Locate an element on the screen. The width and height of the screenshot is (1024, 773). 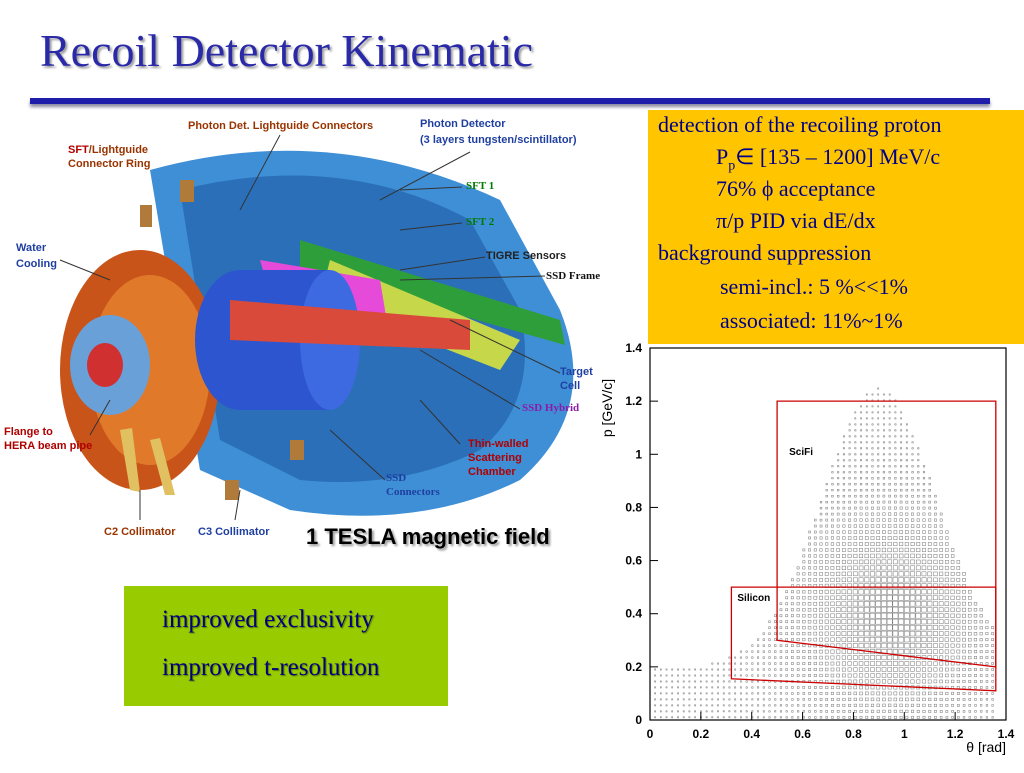
y-tick-label: 0.6 is located at coordinates (633, 561).